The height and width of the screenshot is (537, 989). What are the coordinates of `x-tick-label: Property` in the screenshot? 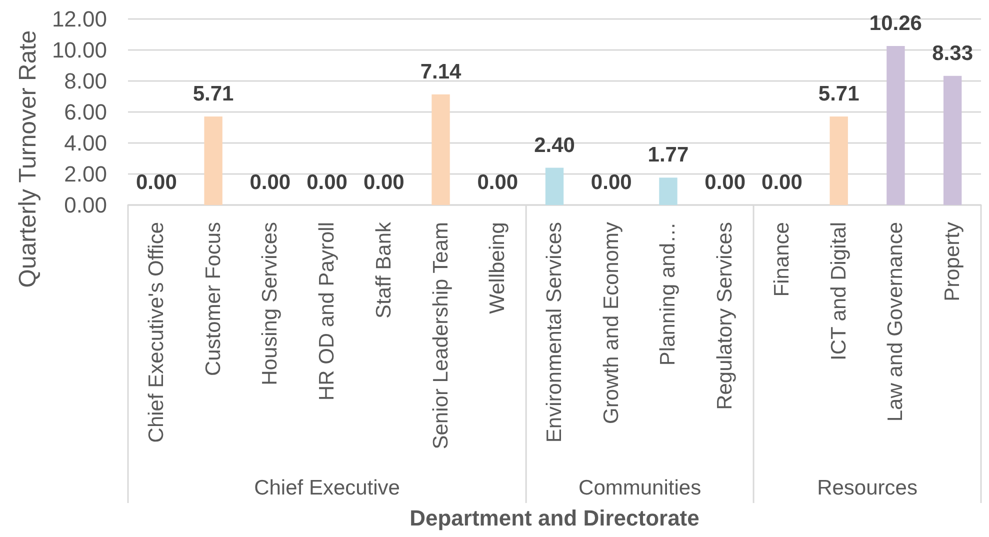 It's located at (952, 262).